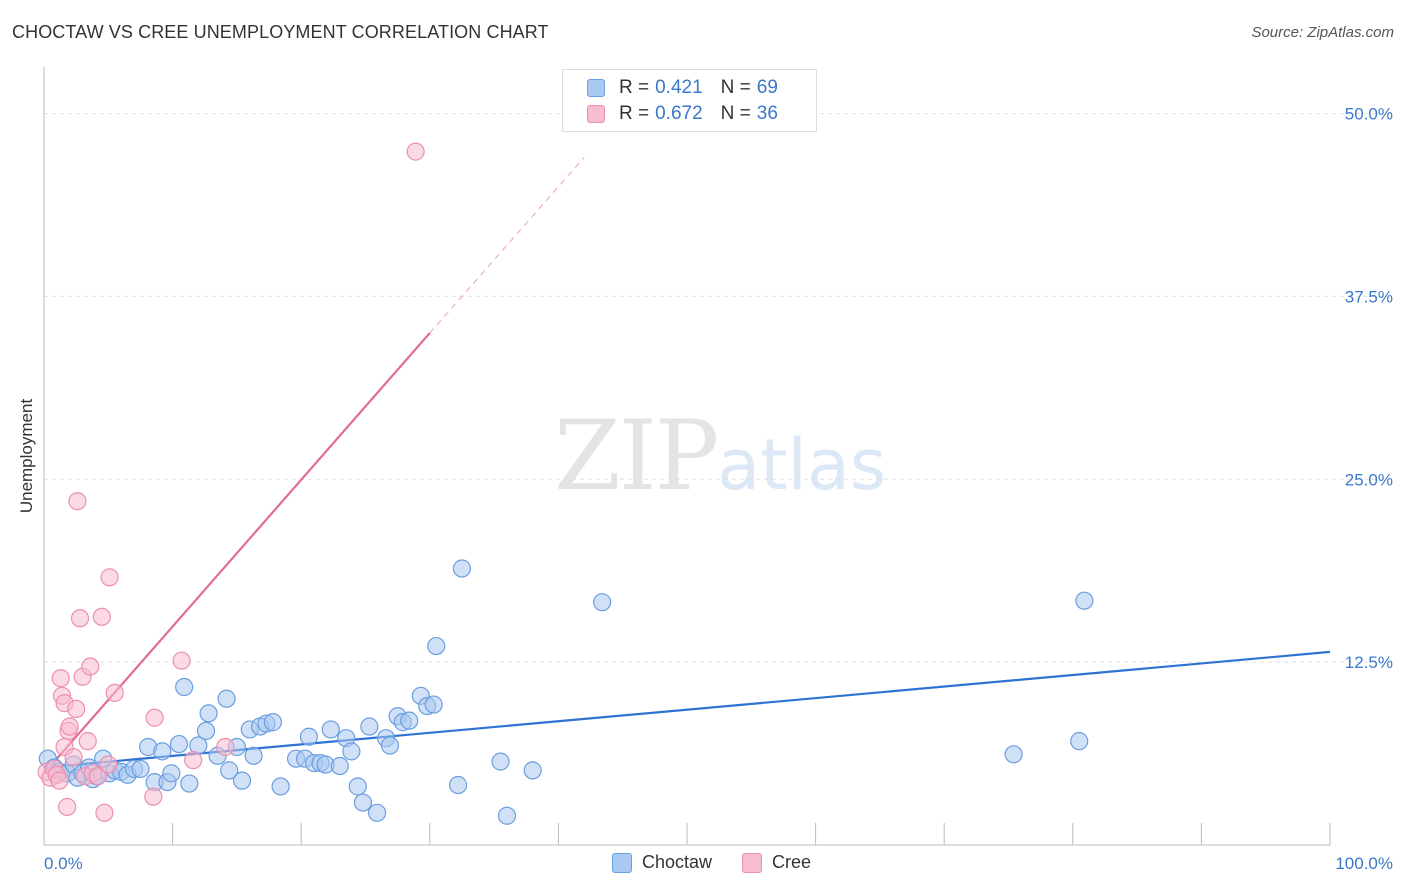  What do you see at coordinates (636, 456) in the screenshot?
I see `watermark-zip: ZIP` at bounding box center [636, 456].